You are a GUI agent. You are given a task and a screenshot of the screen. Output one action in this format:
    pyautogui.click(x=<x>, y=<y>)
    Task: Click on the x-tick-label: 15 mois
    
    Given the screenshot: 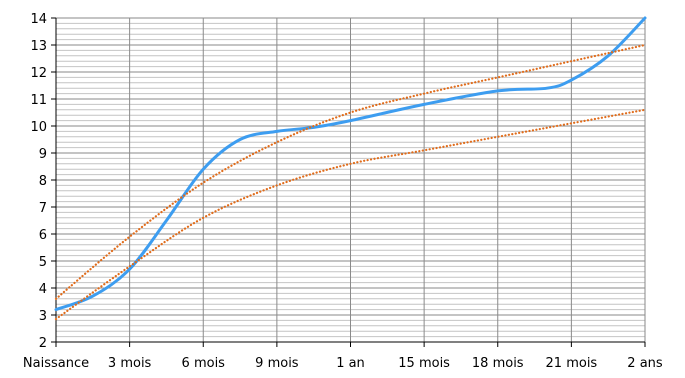 What is the action you would take?
    pyautogui.click(x=424, y=363)
    